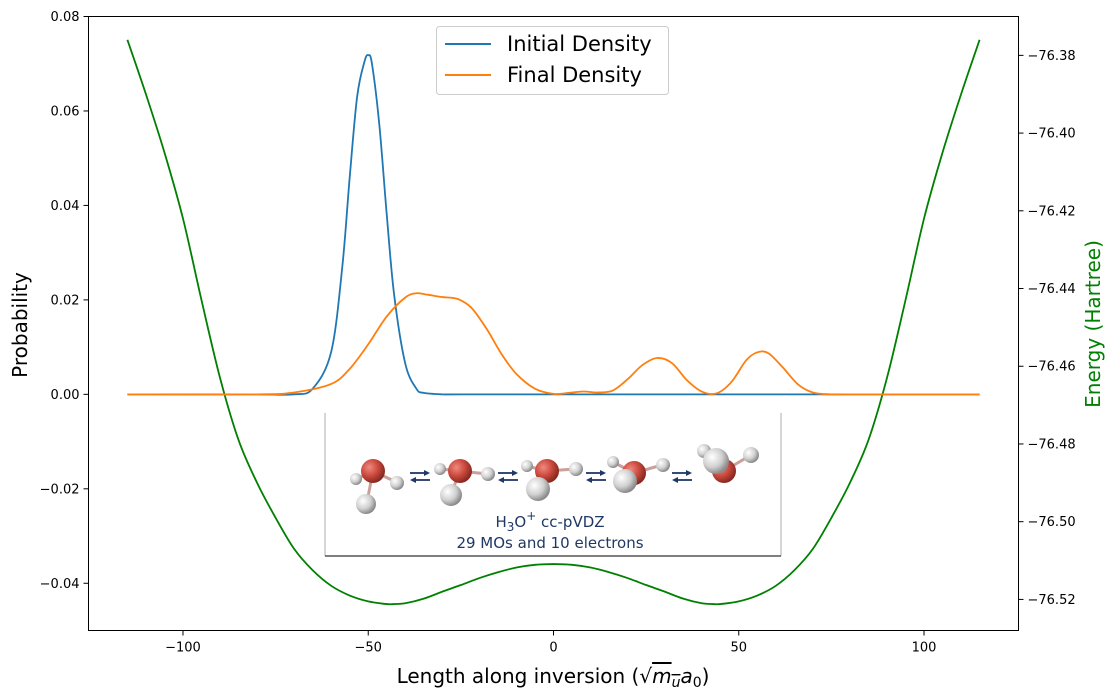 The width and height of the screenshot is (1114, 699). I want to click on y-tick-label: 0.04, so click(65, 206).